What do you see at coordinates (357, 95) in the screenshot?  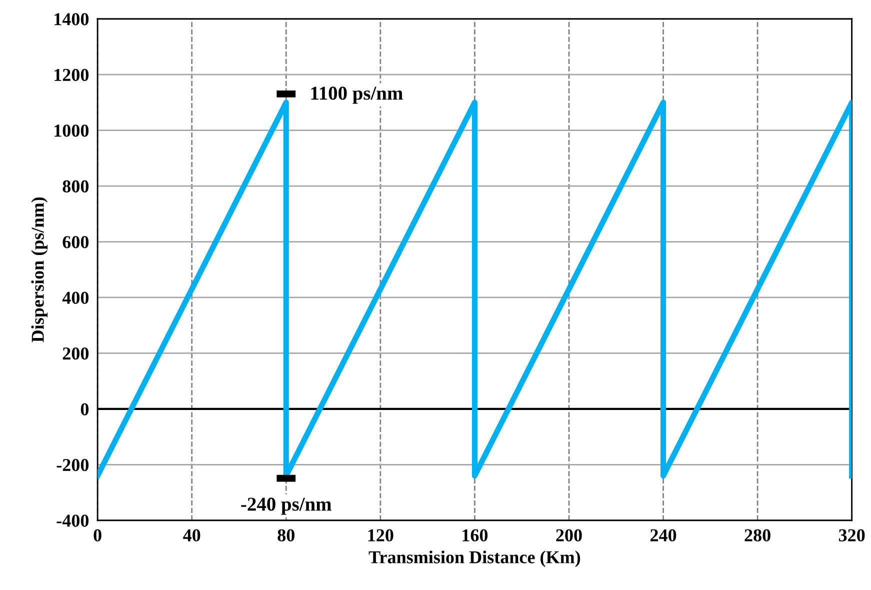 I see `annotation: 1100 ps/nm` at bounding box center [357, 95].